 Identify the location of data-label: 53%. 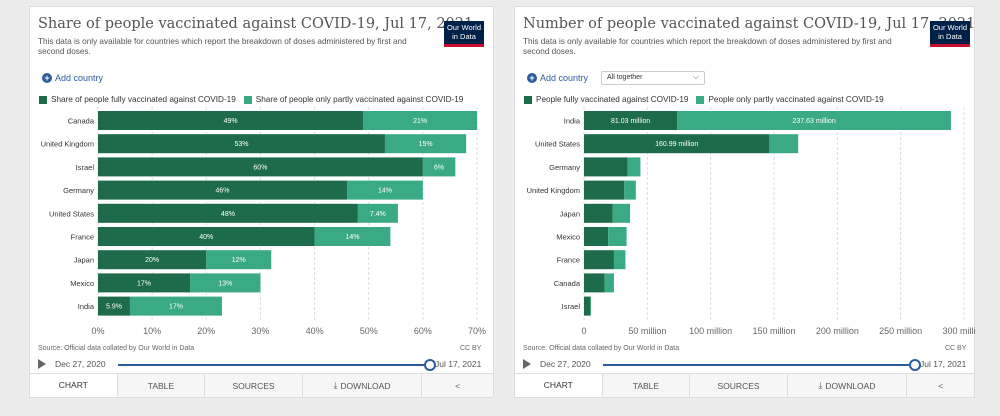
(241, 144).